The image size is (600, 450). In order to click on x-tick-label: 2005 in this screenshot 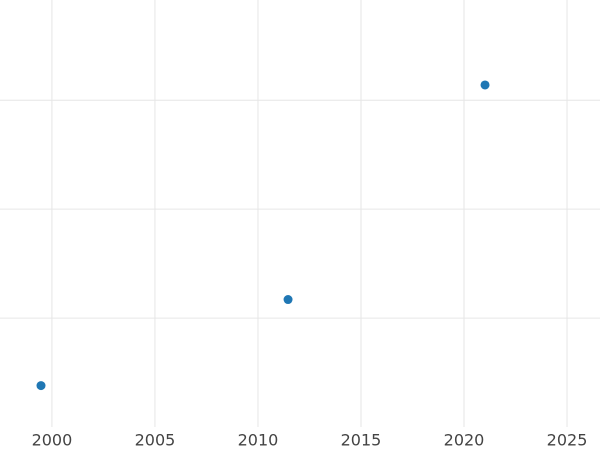, I will do `click(155, 440)`.